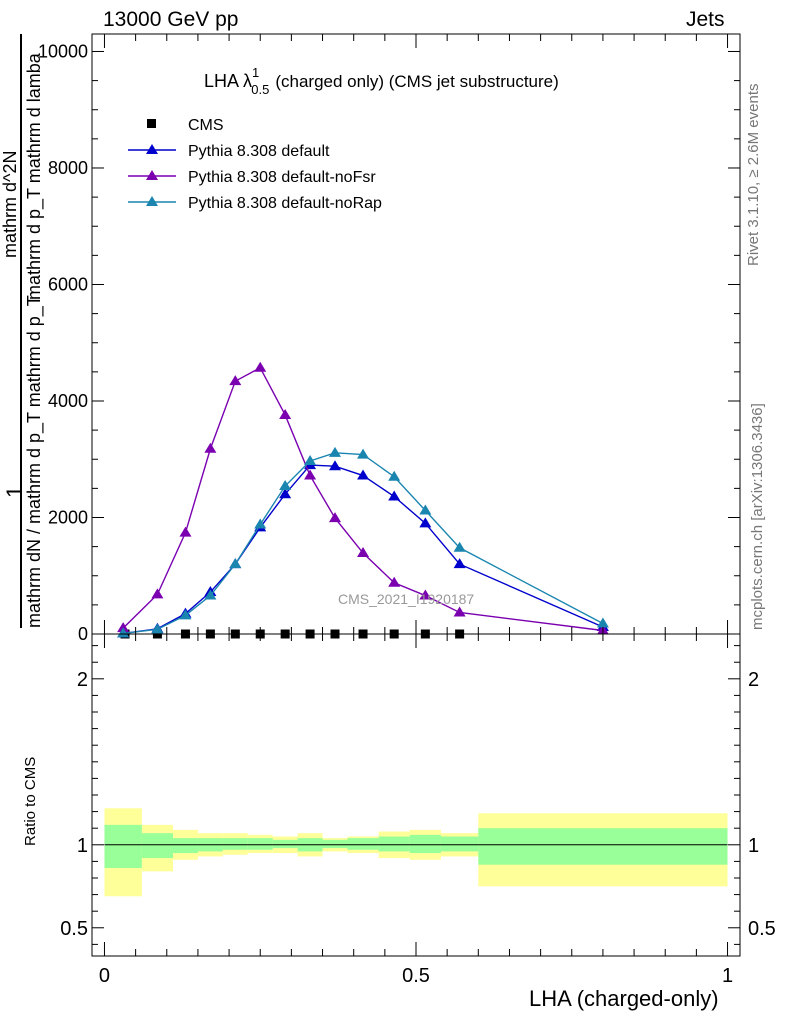 The image size is (786, 1024). Describe the element at coordinates (753, 680) in the screenshot. I see `ratio-y-tick-label-right: 2` at that location.